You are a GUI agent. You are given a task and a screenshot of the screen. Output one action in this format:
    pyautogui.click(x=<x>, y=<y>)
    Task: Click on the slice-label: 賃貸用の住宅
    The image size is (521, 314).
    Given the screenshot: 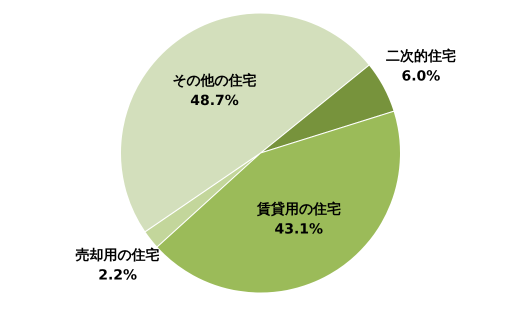 What is the action you would take?
    pyautogui.click(x=298, y=209)
    